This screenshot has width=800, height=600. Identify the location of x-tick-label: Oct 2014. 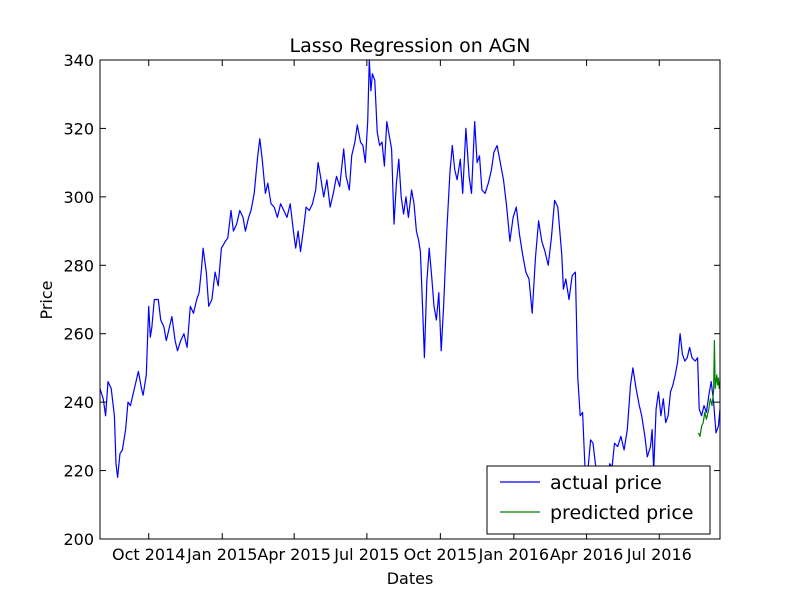
(148, 554).